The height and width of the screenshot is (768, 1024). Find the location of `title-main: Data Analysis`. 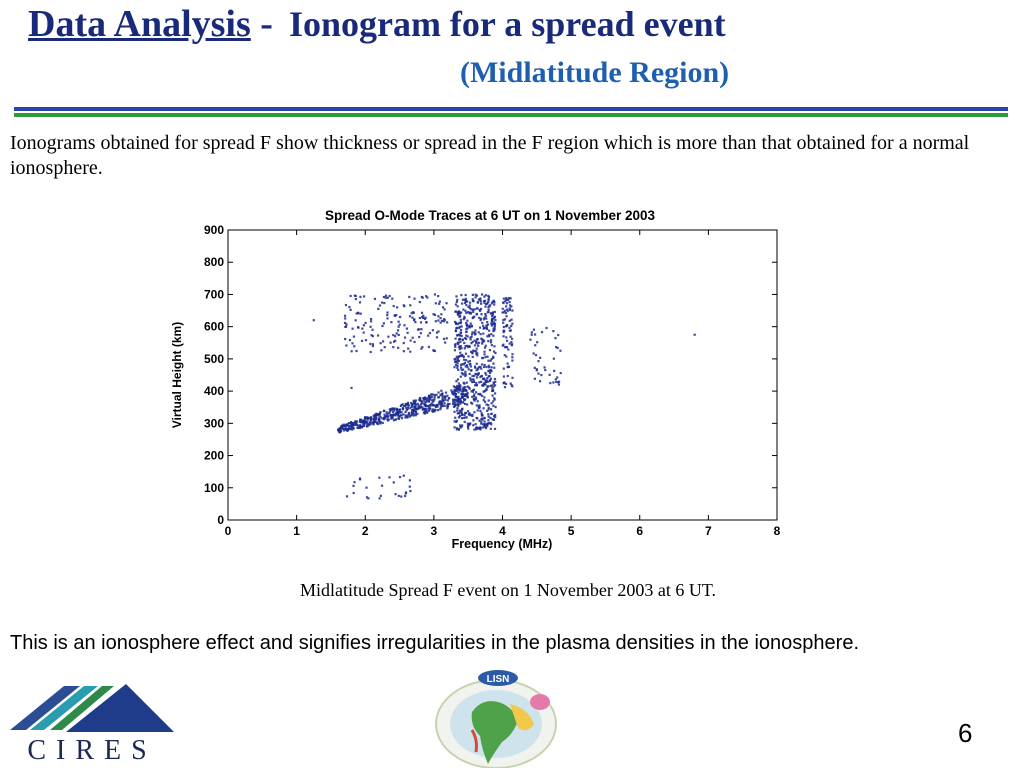

title-main: Data Analysis is located at coordinates (139, 24).